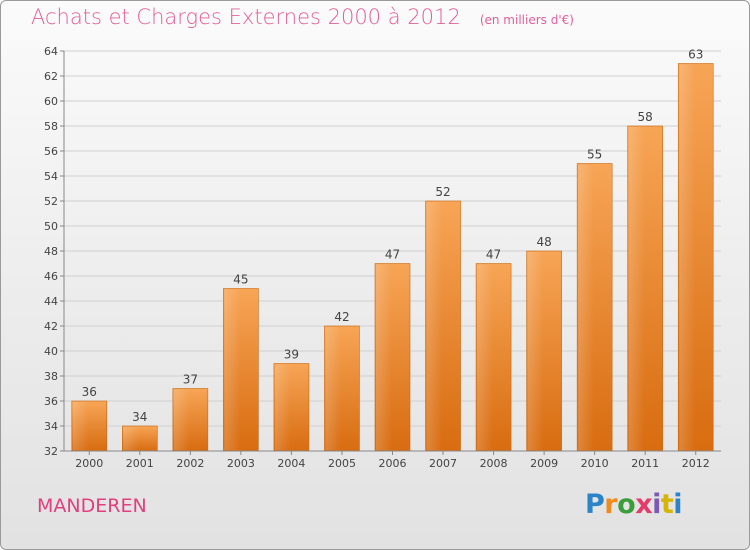 The width and height of the screenshot is (750, 550). I want to click on y-tick-label: 52, so click(51, 201).